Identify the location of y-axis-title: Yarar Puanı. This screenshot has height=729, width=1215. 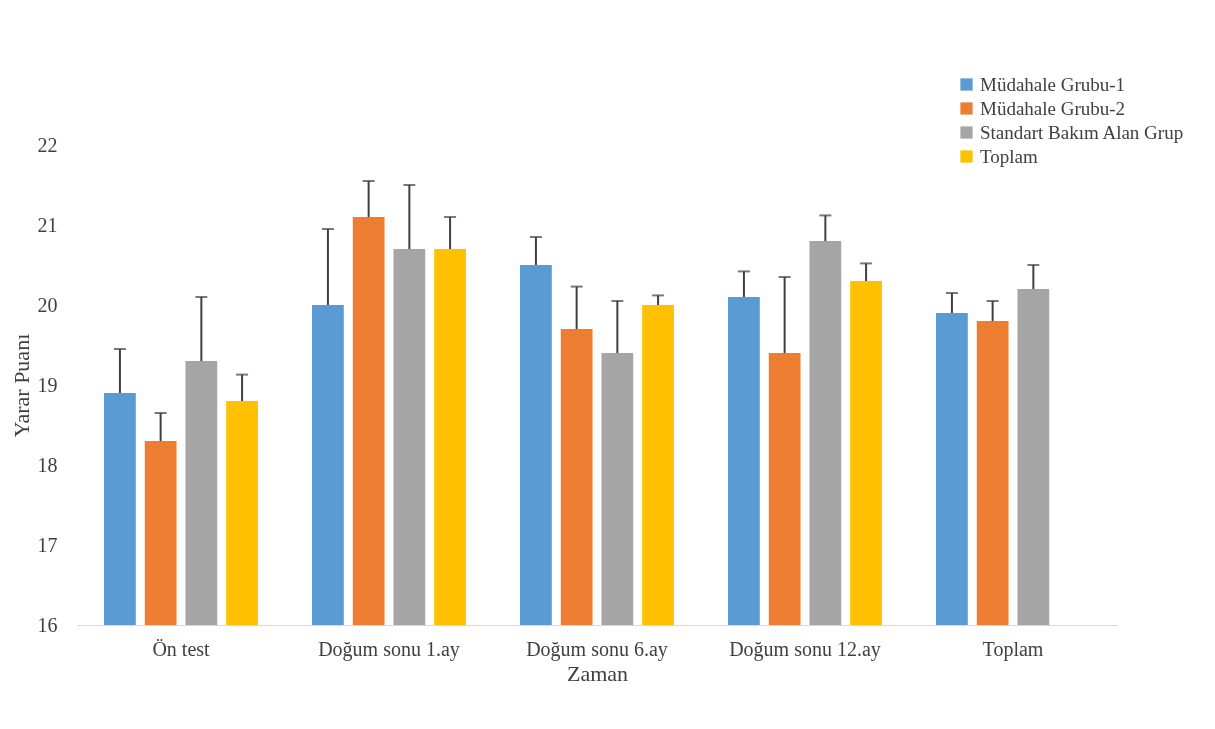
(21, 385).